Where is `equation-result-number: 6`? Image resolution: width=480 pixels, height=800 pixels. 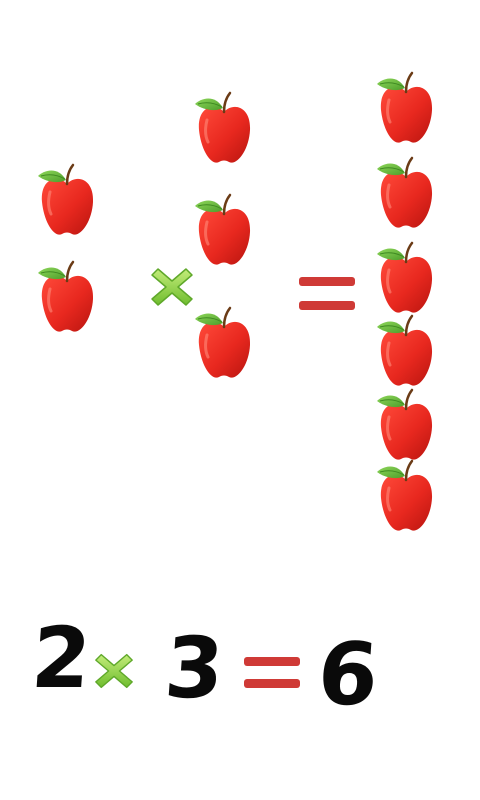
equation-result-number: 6 is located at coordinates (348, 675).